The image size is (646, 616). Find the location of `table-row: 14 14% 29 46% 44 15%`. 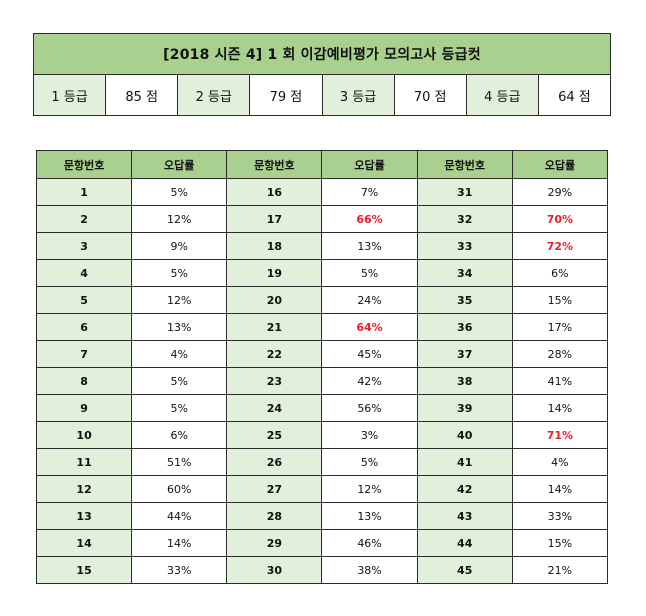

table-row: 14 14% 29 46% 44 15% is located at coordinates (322, 543).